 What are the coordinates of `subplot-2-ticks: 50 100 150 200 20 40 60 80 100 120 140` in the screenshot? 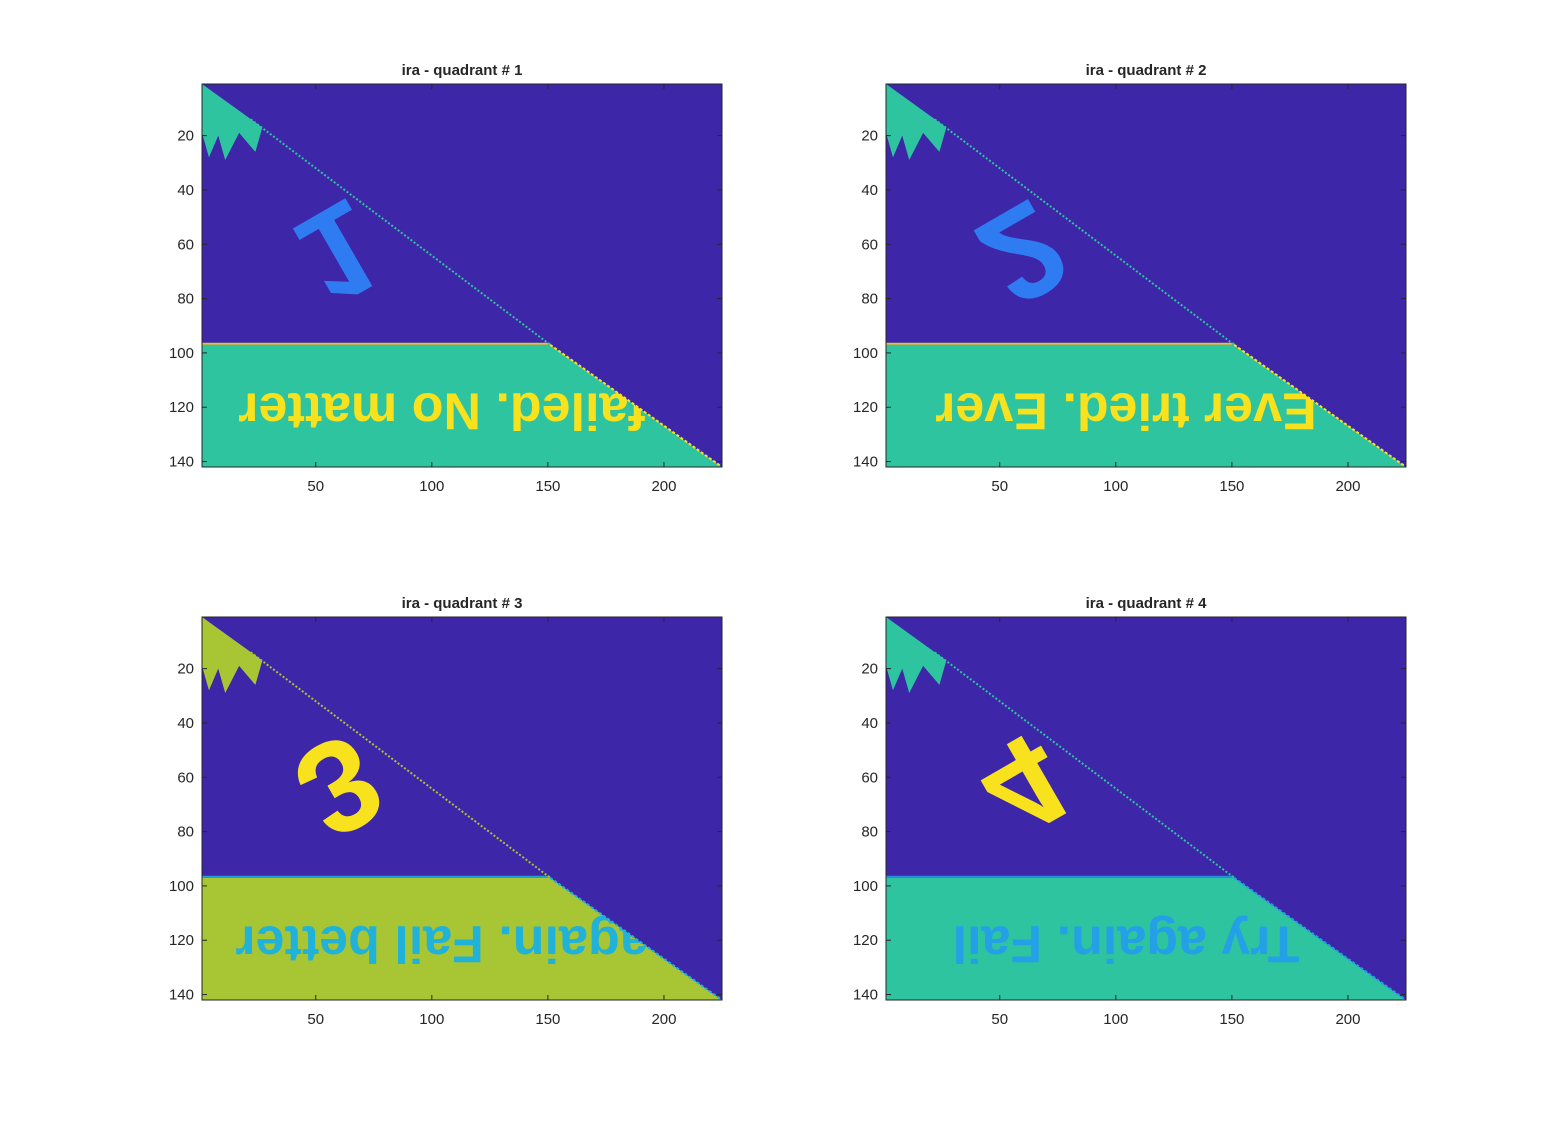 It's located at (1129, 289).